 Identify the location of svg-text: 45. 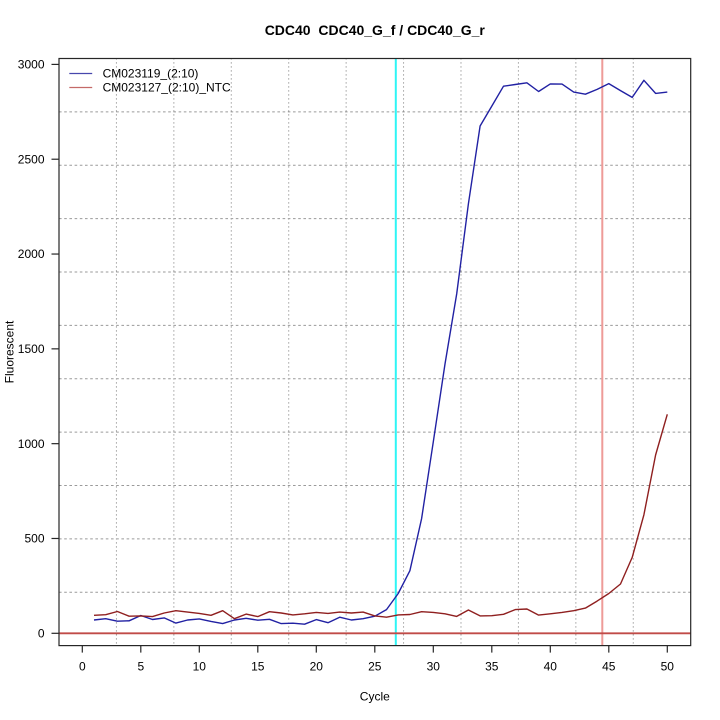
(609, 667).